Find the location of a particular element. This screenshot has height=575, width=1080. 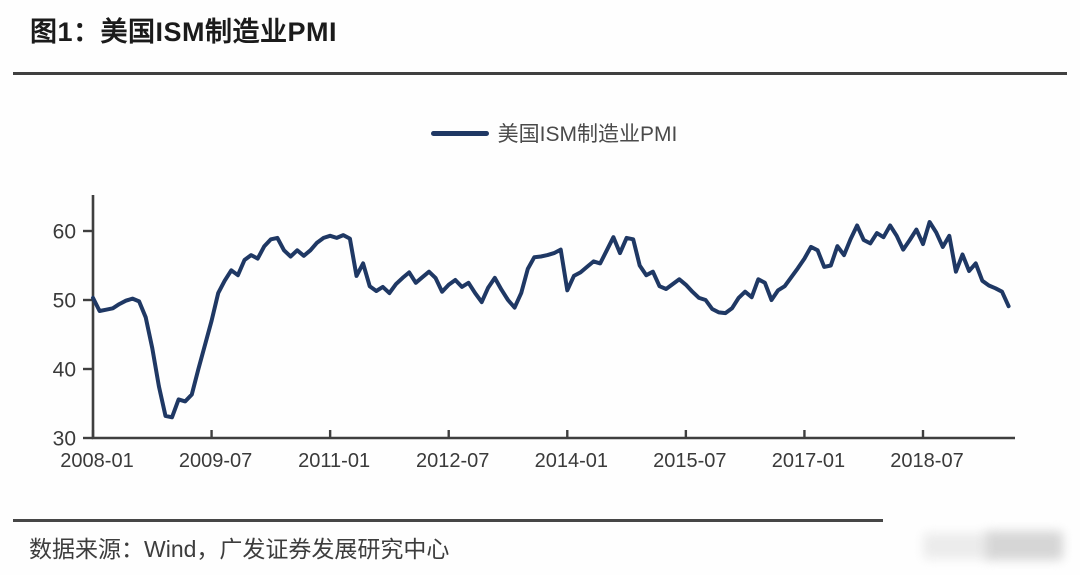

svg-text: 2015-07 is located at coordinates (689, 461).